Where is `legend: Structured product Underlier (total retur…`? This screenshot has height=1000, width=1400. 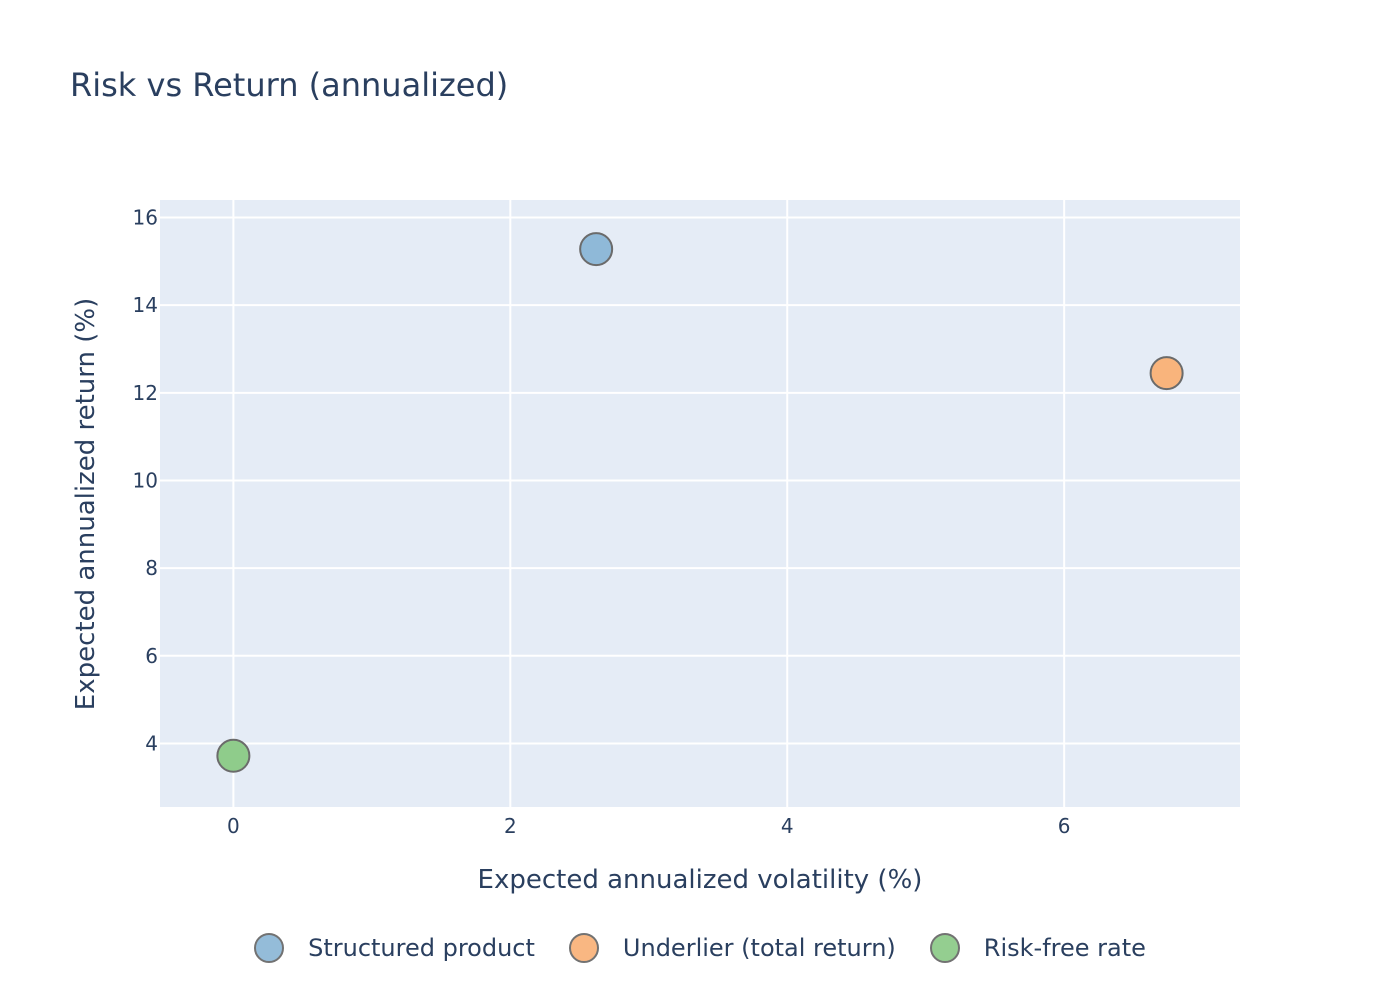 legend: Structured product Underlier (total retur… is located at coordinates (700, 948).